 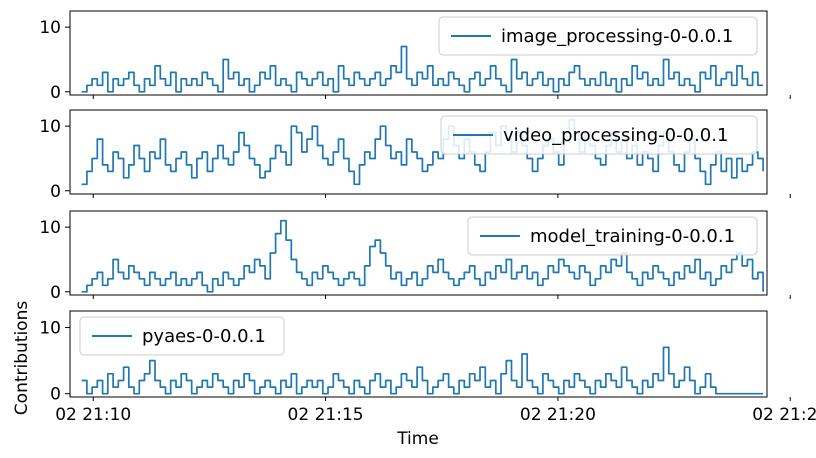 What do you see at coordinates (558, 415) in the screenshot?
I see `x-tick-label: 02 21:20` at bounding box center [558, 415].